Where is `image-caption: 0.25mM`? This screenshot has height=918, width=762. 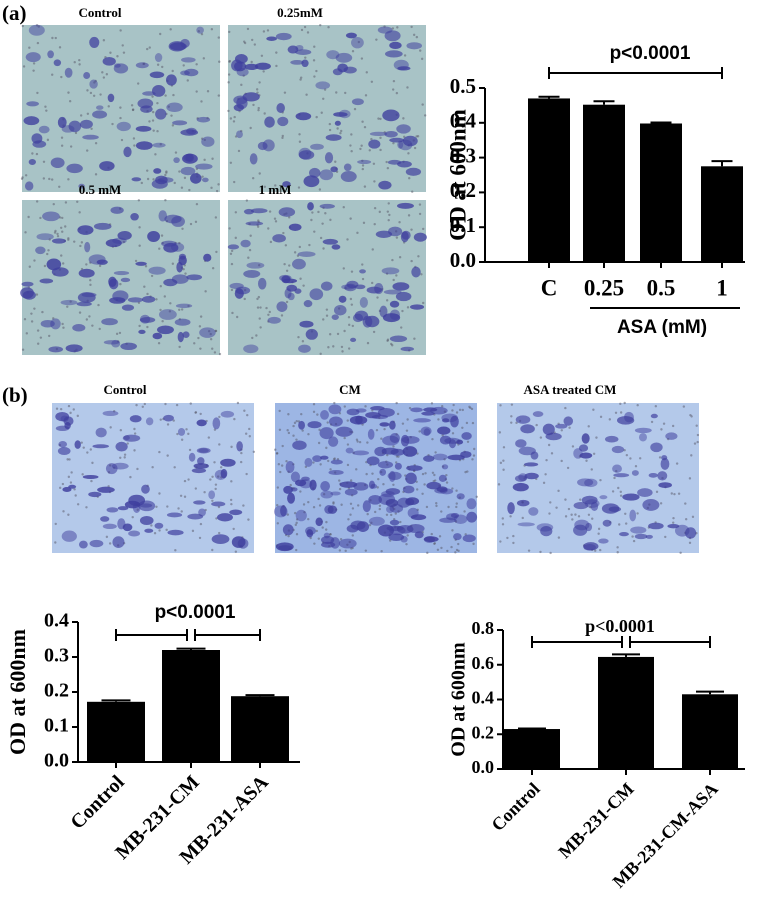
image-caption: 0.25mM is located at coordinates (300, 12).